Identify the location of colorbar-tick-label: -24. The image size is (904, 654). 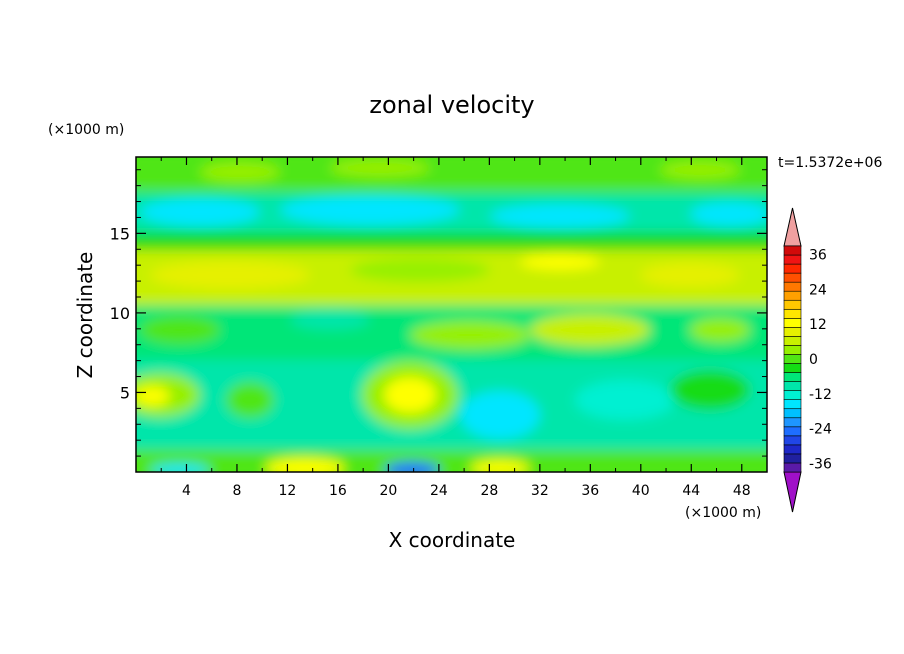
(820, 430).